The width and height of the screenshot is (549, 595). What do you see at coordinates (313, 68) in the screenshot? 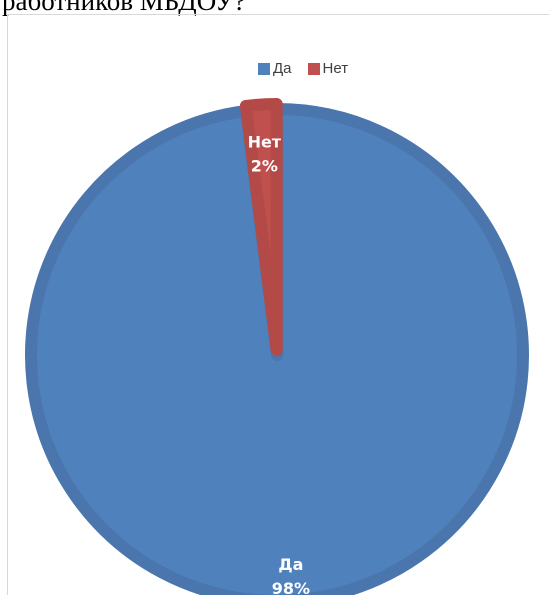
I see `legend-swatch-net` at bounding box center [313, 68].